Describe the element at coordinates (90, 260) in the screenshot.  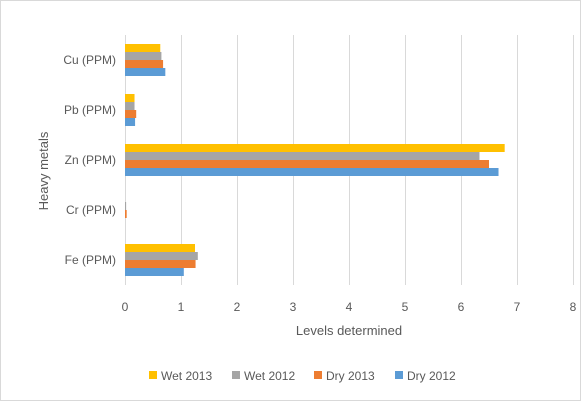
I see `category-label: Fe (PPM)` at that location.